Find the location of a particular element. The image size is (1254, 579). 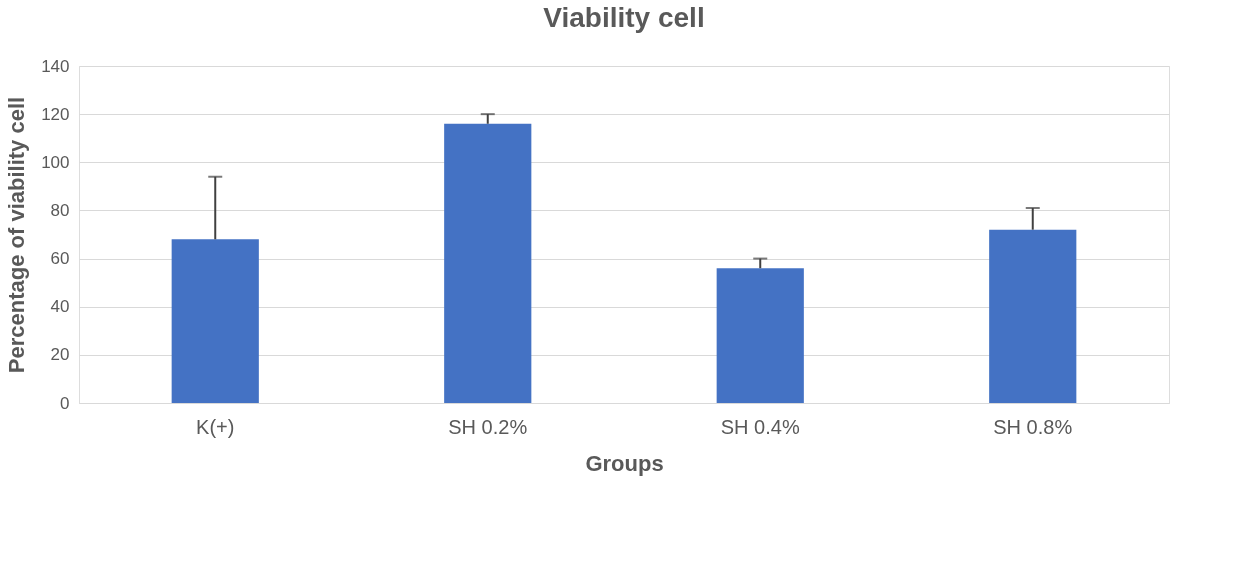

y-tick-label: 40 is located at coordinates (60, 307).